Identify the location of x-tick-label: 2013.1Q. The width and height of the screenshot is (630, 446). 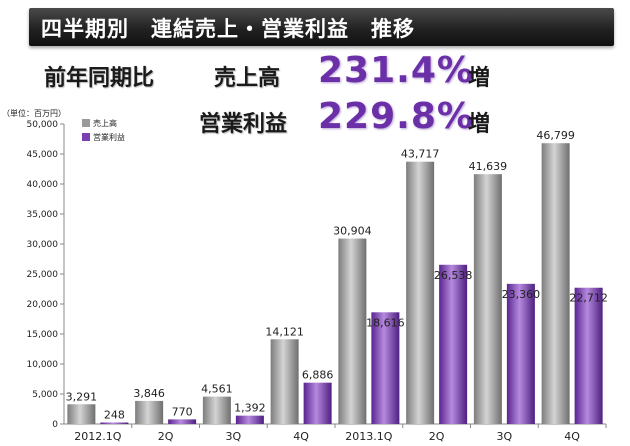
(368, 436).